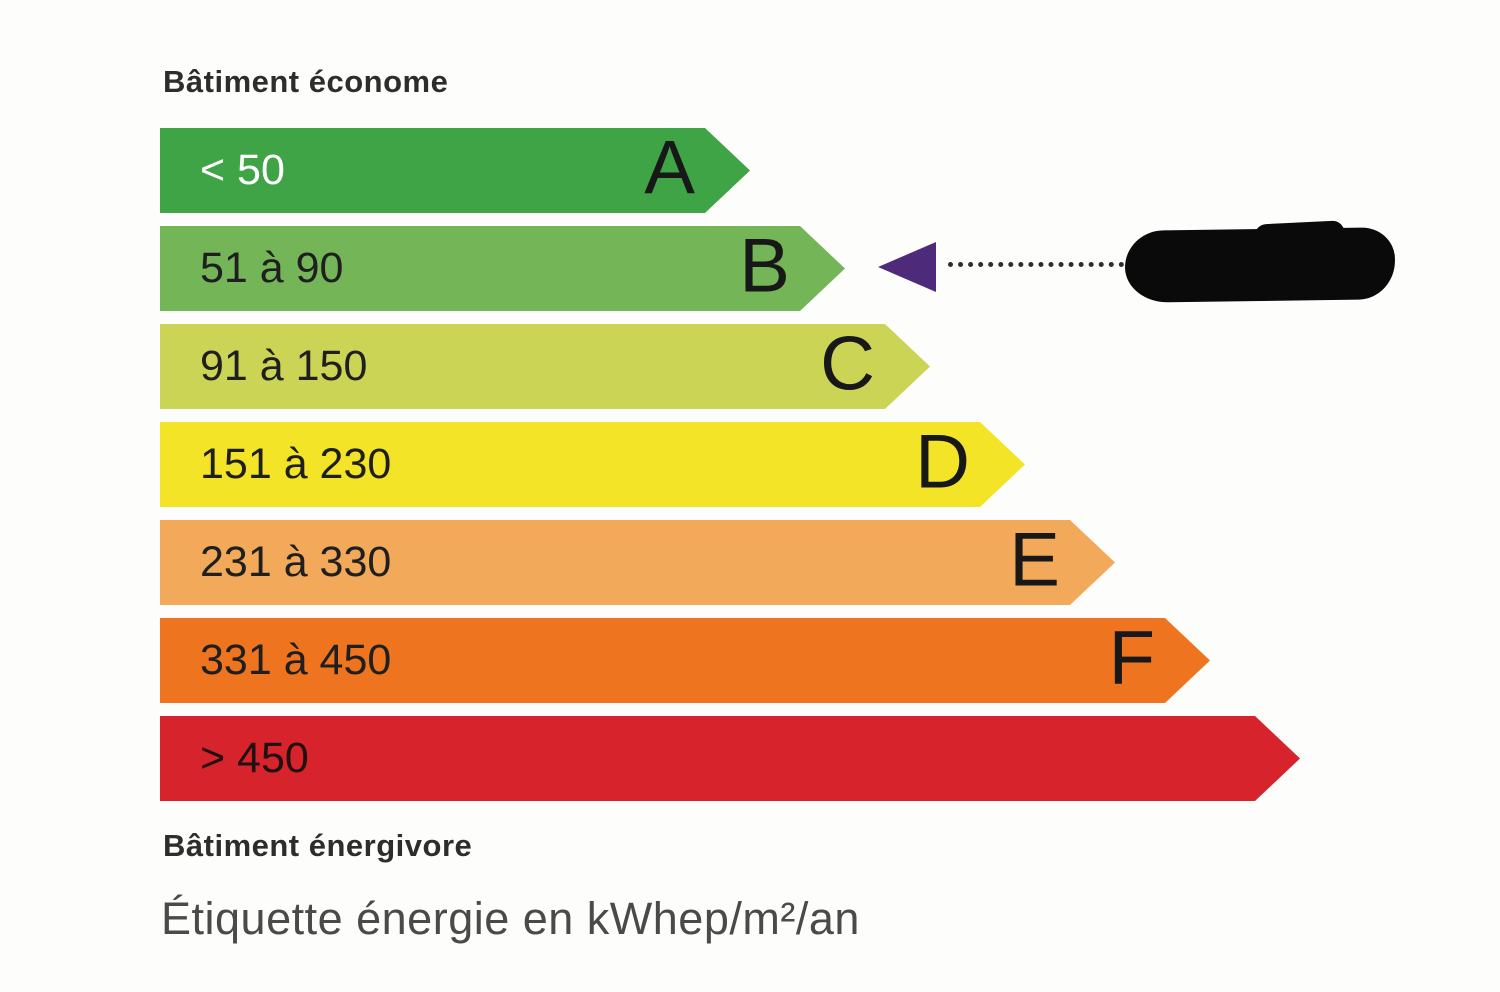 This screenshot has height=992, width=1500. I want to click on energy-bar-d: 151 à 230 D, so click(592, 464).